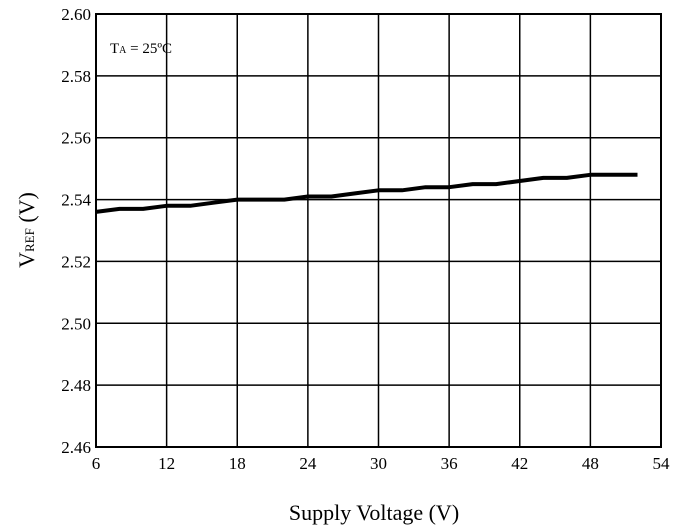  What do you see at coordinates (590, 463) in the screenshot?
I see `x-tick-label: 48` at bounding box center [590, 463].